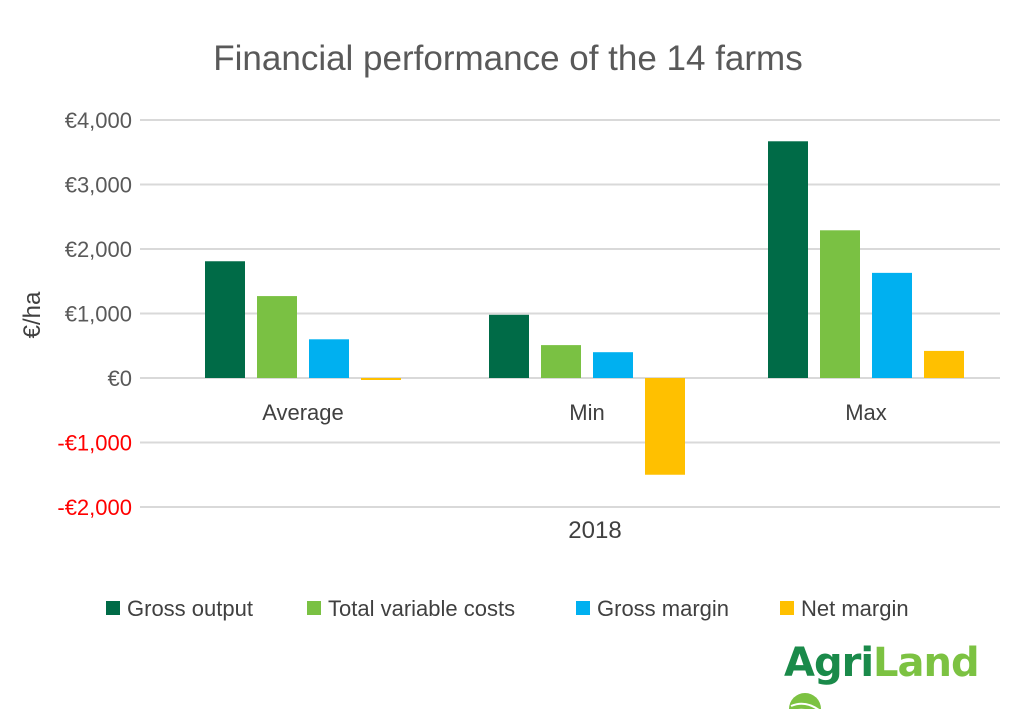 This screenshot has height=709, width=1024. Describe the element at coordinates (98, 249) in the screenshot. I see `y-tick-label: €2,000` at that location.